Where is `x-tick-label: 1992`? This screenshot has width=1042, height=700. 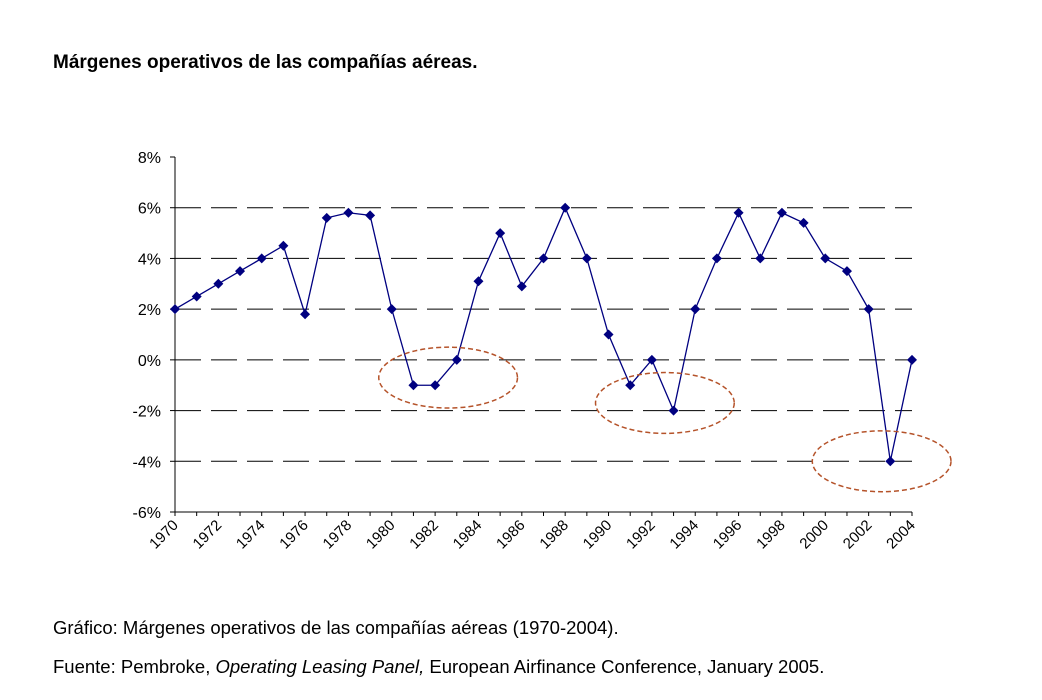 x-tick-label: 1992 is located at coordinates (641, 535).